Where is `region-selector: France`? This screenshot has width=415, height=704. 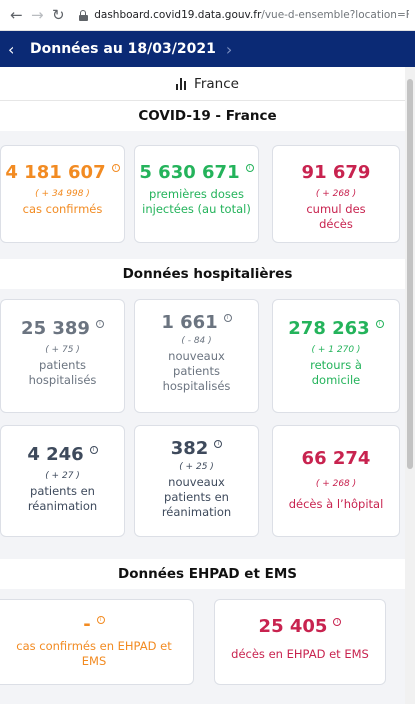 region-selector: France is located at coordinates (207, 84).